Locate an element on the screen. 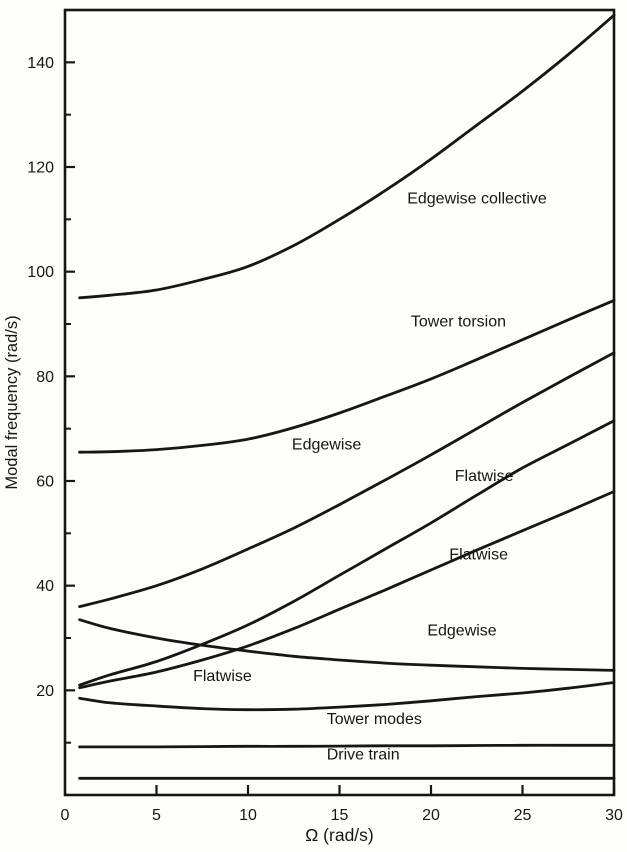 The height and width of the screenshot is (852, 627). x-axis-title: Ω (rad/s) is located at coordinates (339, 835).